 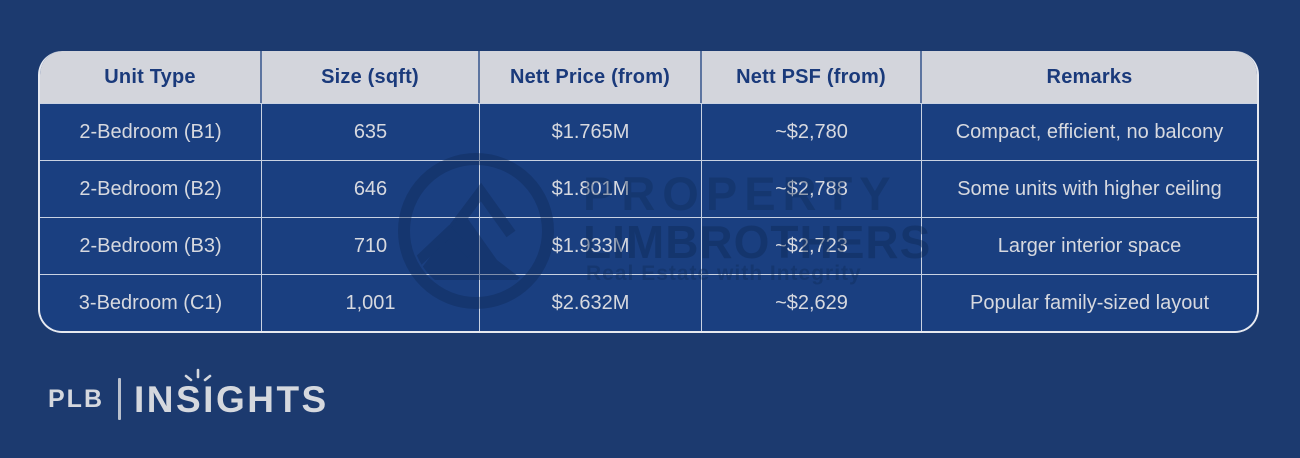 What do you see at coordinates (591, 302) in the screenshot?
I see `cell-nett-price: $2.632M` at bounding box center [591, 302].